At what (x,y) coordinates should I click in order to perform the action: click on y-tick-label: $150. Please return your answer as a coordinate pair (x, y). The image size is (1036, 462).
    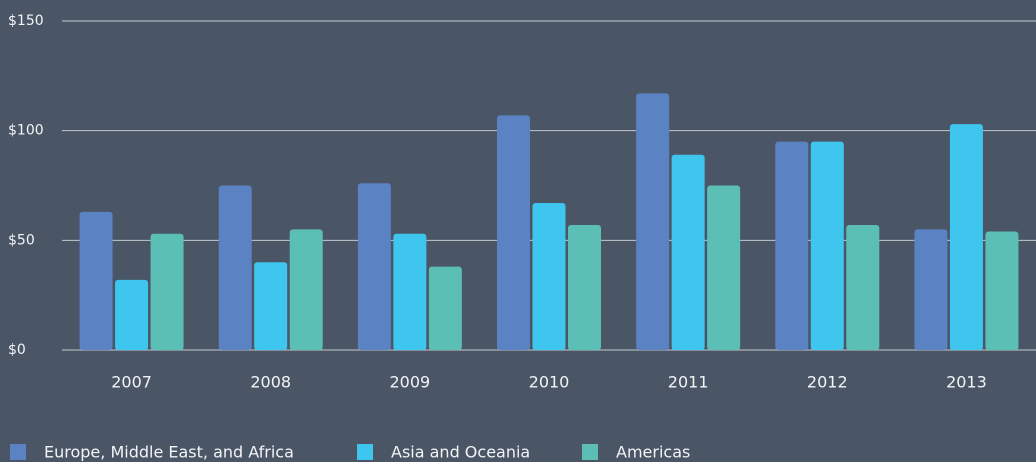
    Looking at the image, I should click on (26, 21).